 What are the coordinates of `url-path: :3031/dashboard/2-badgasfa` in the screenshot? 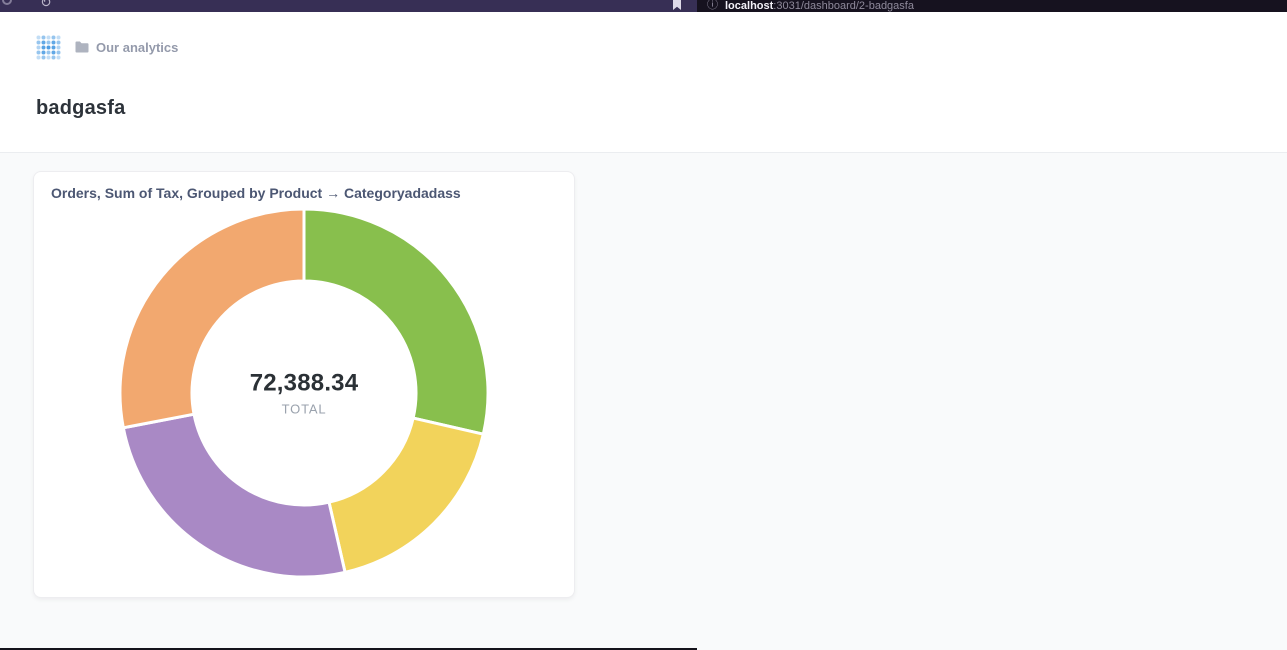 It's located at (843, 6).